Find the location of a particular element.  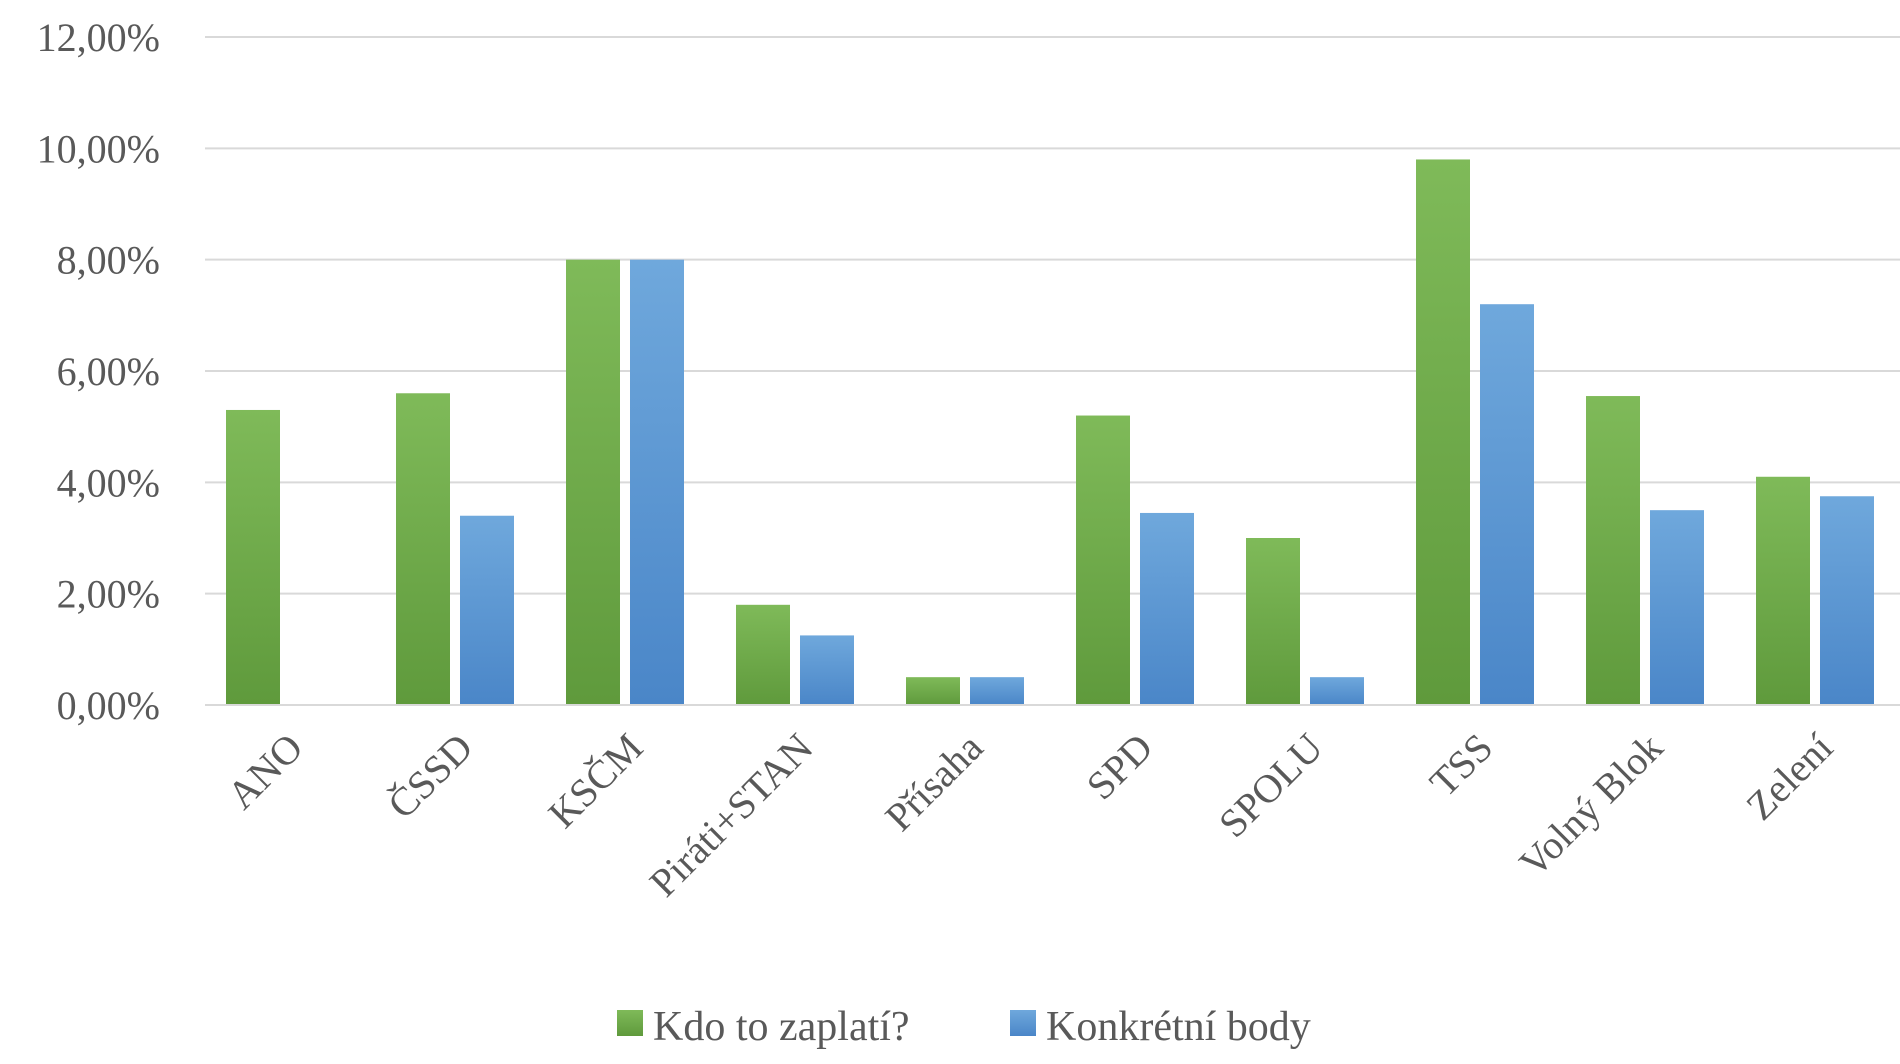

y-tick-label: 12,00% is located at coordinates (98, 37).